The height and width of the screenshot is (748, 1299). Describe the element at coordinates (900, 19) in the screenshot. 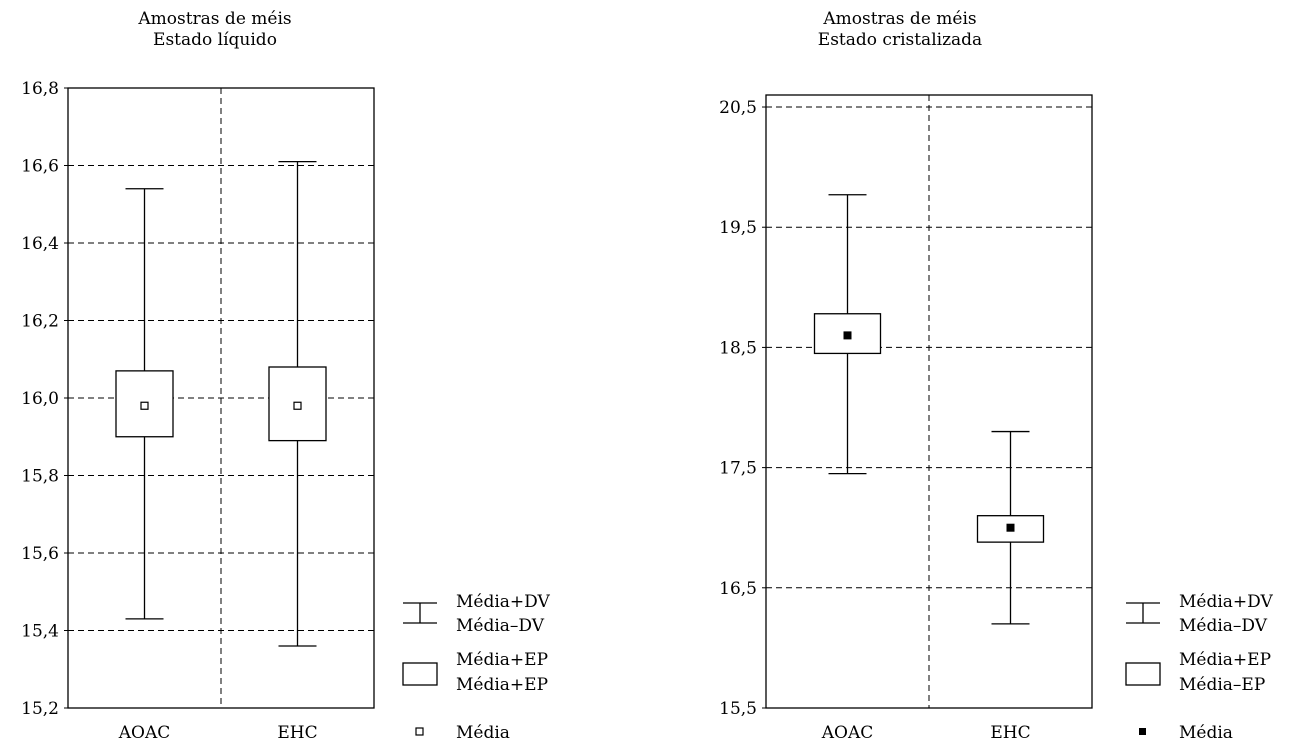

I see `right-chart-title-line1: Amostras de méis` at that location.